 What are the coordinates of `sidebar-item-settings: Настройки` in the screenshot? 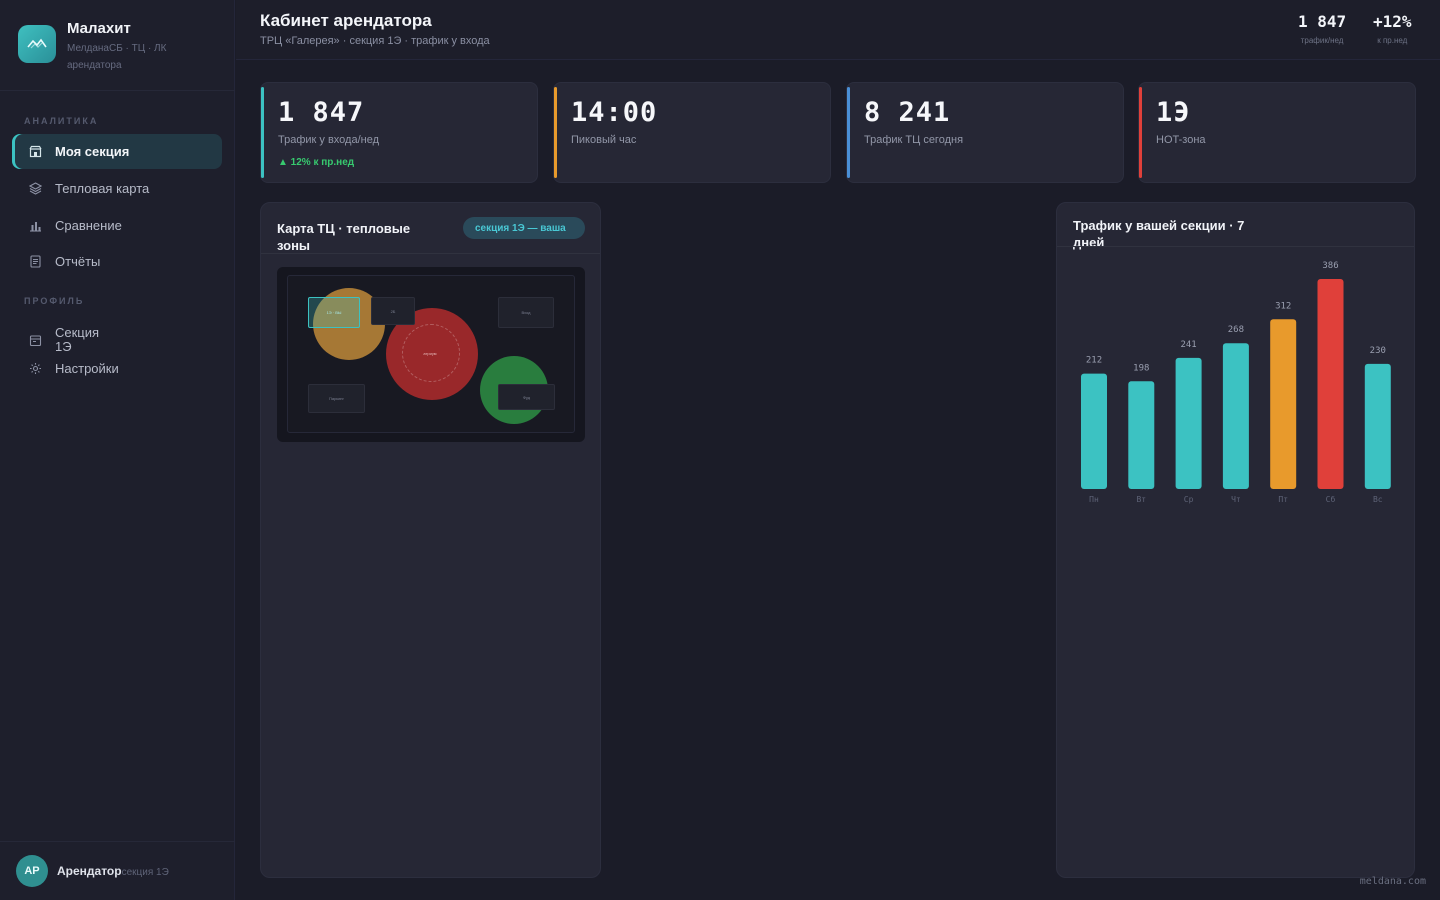 It's located at (117, 368).